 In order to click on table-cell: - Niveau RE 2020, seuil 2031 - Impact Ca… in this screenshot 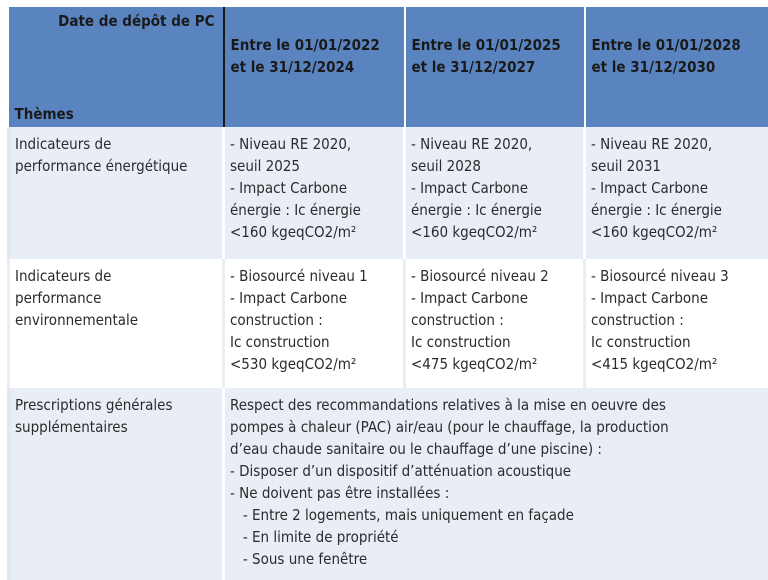, I will do `click(676, 193)`.